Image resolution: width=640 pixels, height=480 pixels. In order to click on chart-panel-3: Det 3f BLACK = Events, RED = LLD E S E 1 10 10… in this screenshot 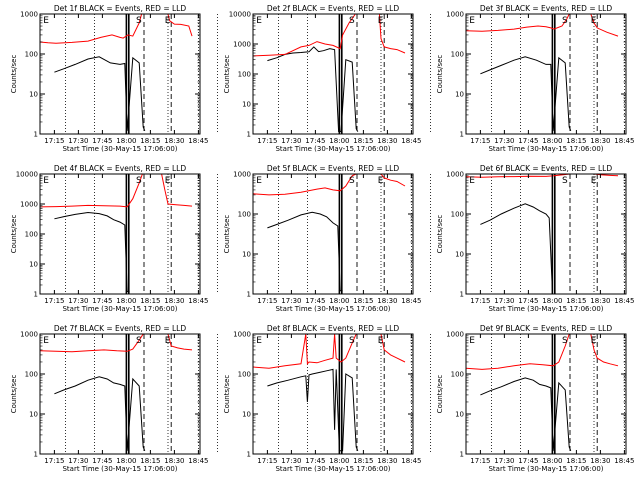, I will do `click(535, 78)`.